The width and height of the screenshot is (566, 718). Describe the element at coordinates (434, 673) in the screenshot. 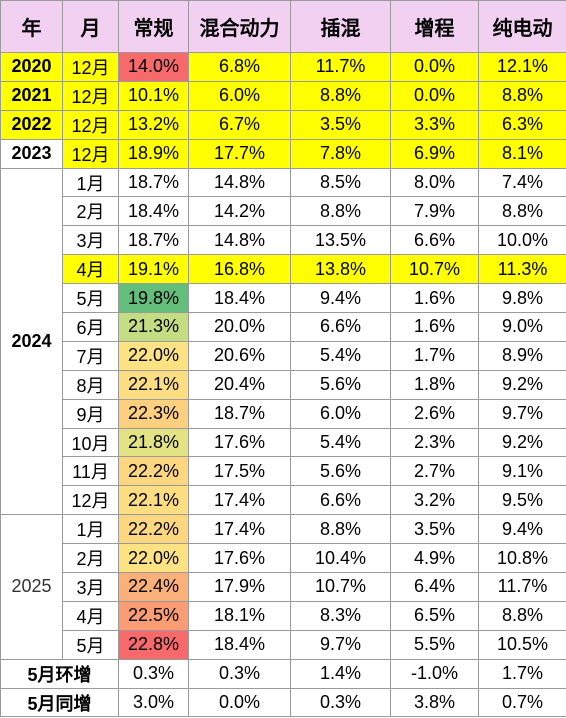

I see `value-cell: -1.0%` at that location.